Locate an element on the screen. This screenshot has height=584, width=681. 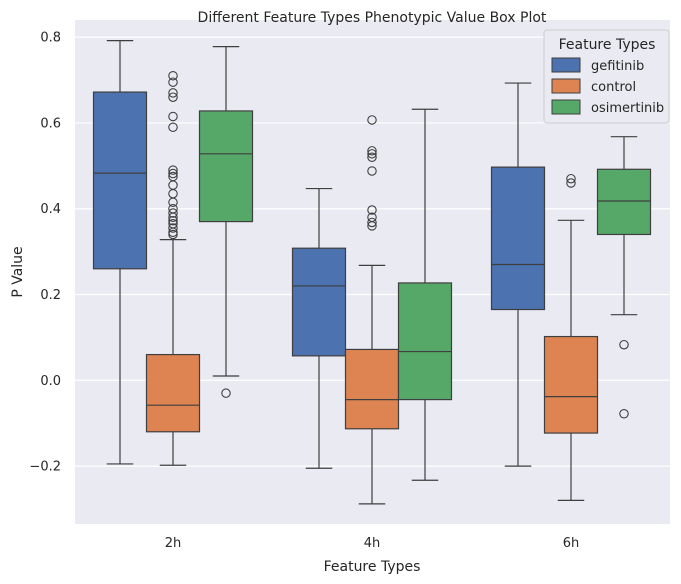
y-tick-label: 0.2 is located at coordinates (50, 295).